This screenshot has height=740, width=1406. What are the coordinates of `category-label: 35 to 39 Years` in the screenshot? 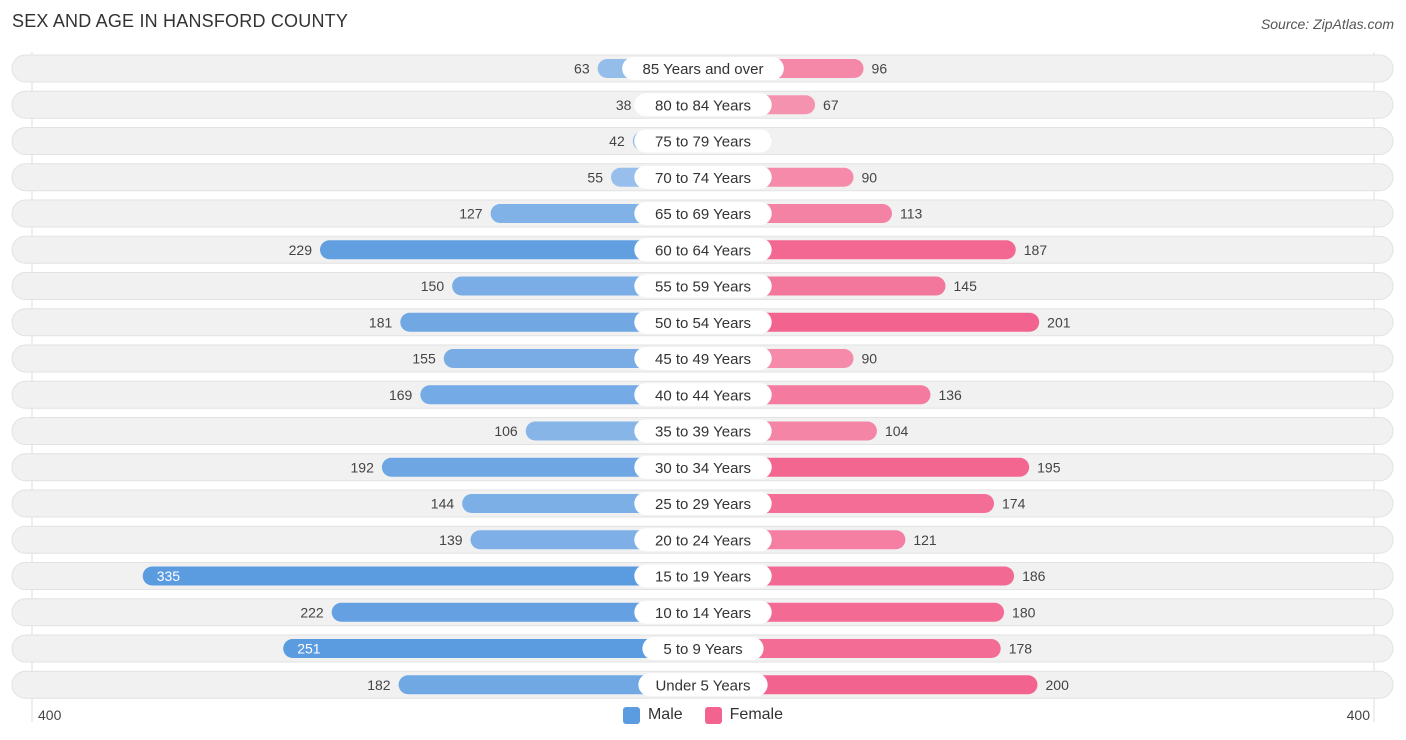 It's located at (703, 432).